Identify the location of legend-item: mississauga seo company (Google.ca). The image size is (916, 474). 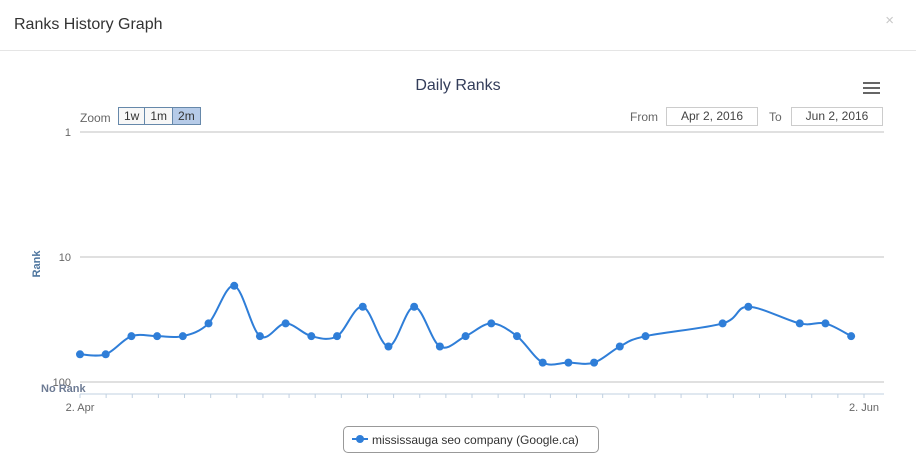
(471, 439).